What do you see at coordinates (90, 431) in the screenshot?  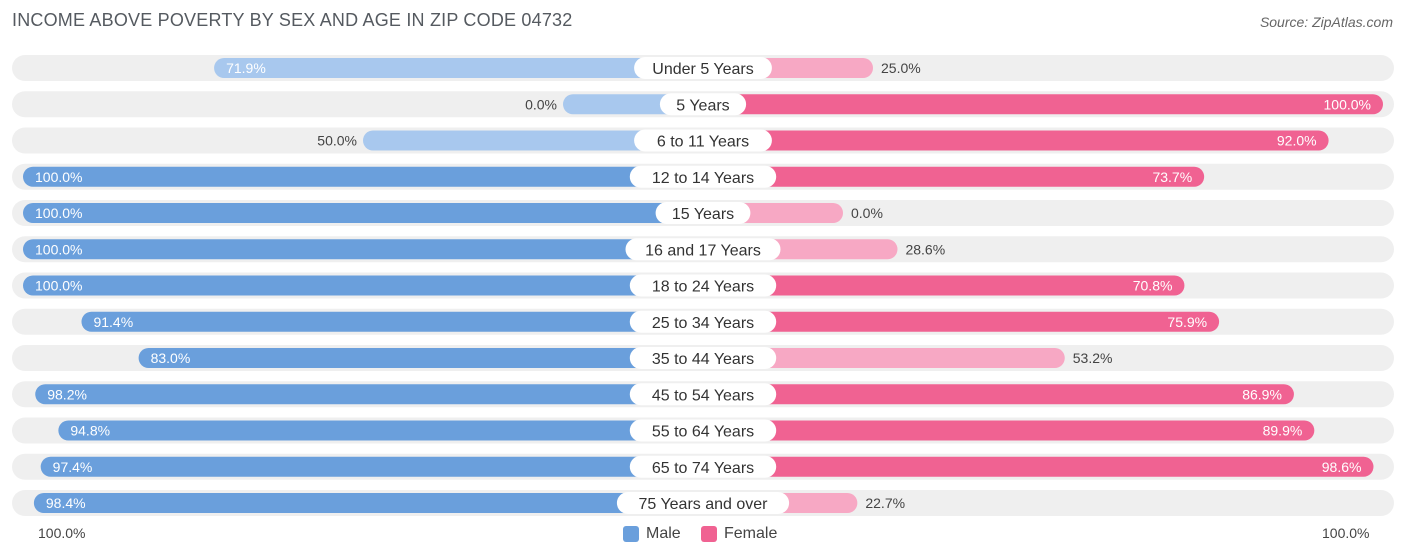 I see `male-value-label: 94.8%` at bounding box center [90, 431].